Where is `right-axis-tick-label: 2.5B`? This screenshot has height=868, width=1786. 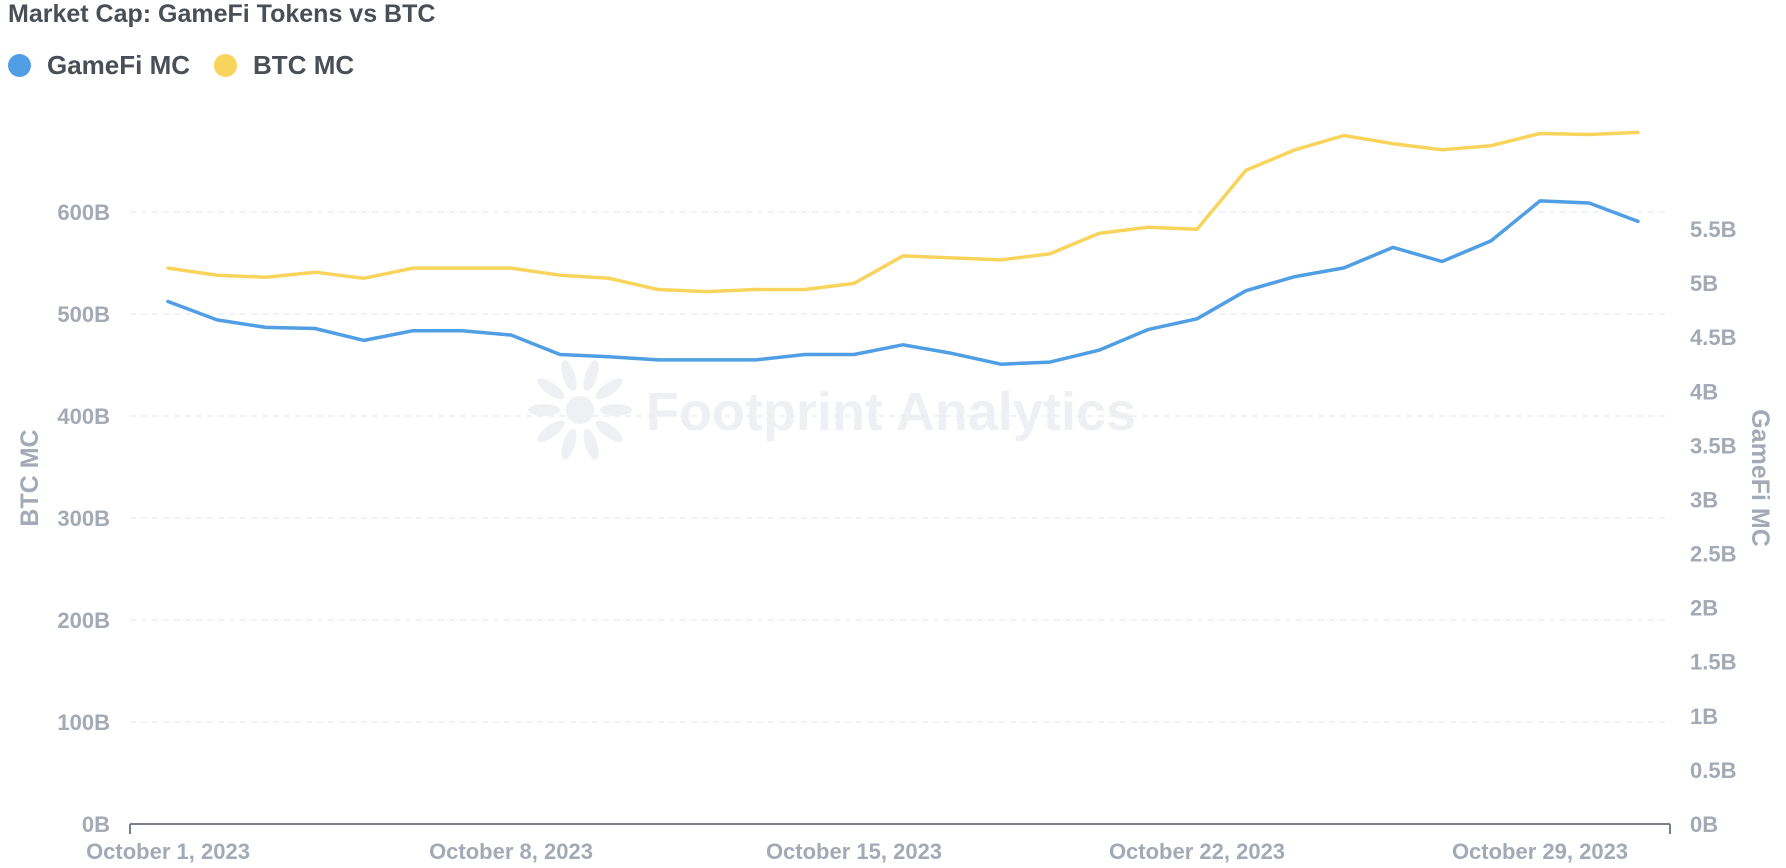 right-axis-tick-label: 2.5B is located at coordinates (1713, 554).